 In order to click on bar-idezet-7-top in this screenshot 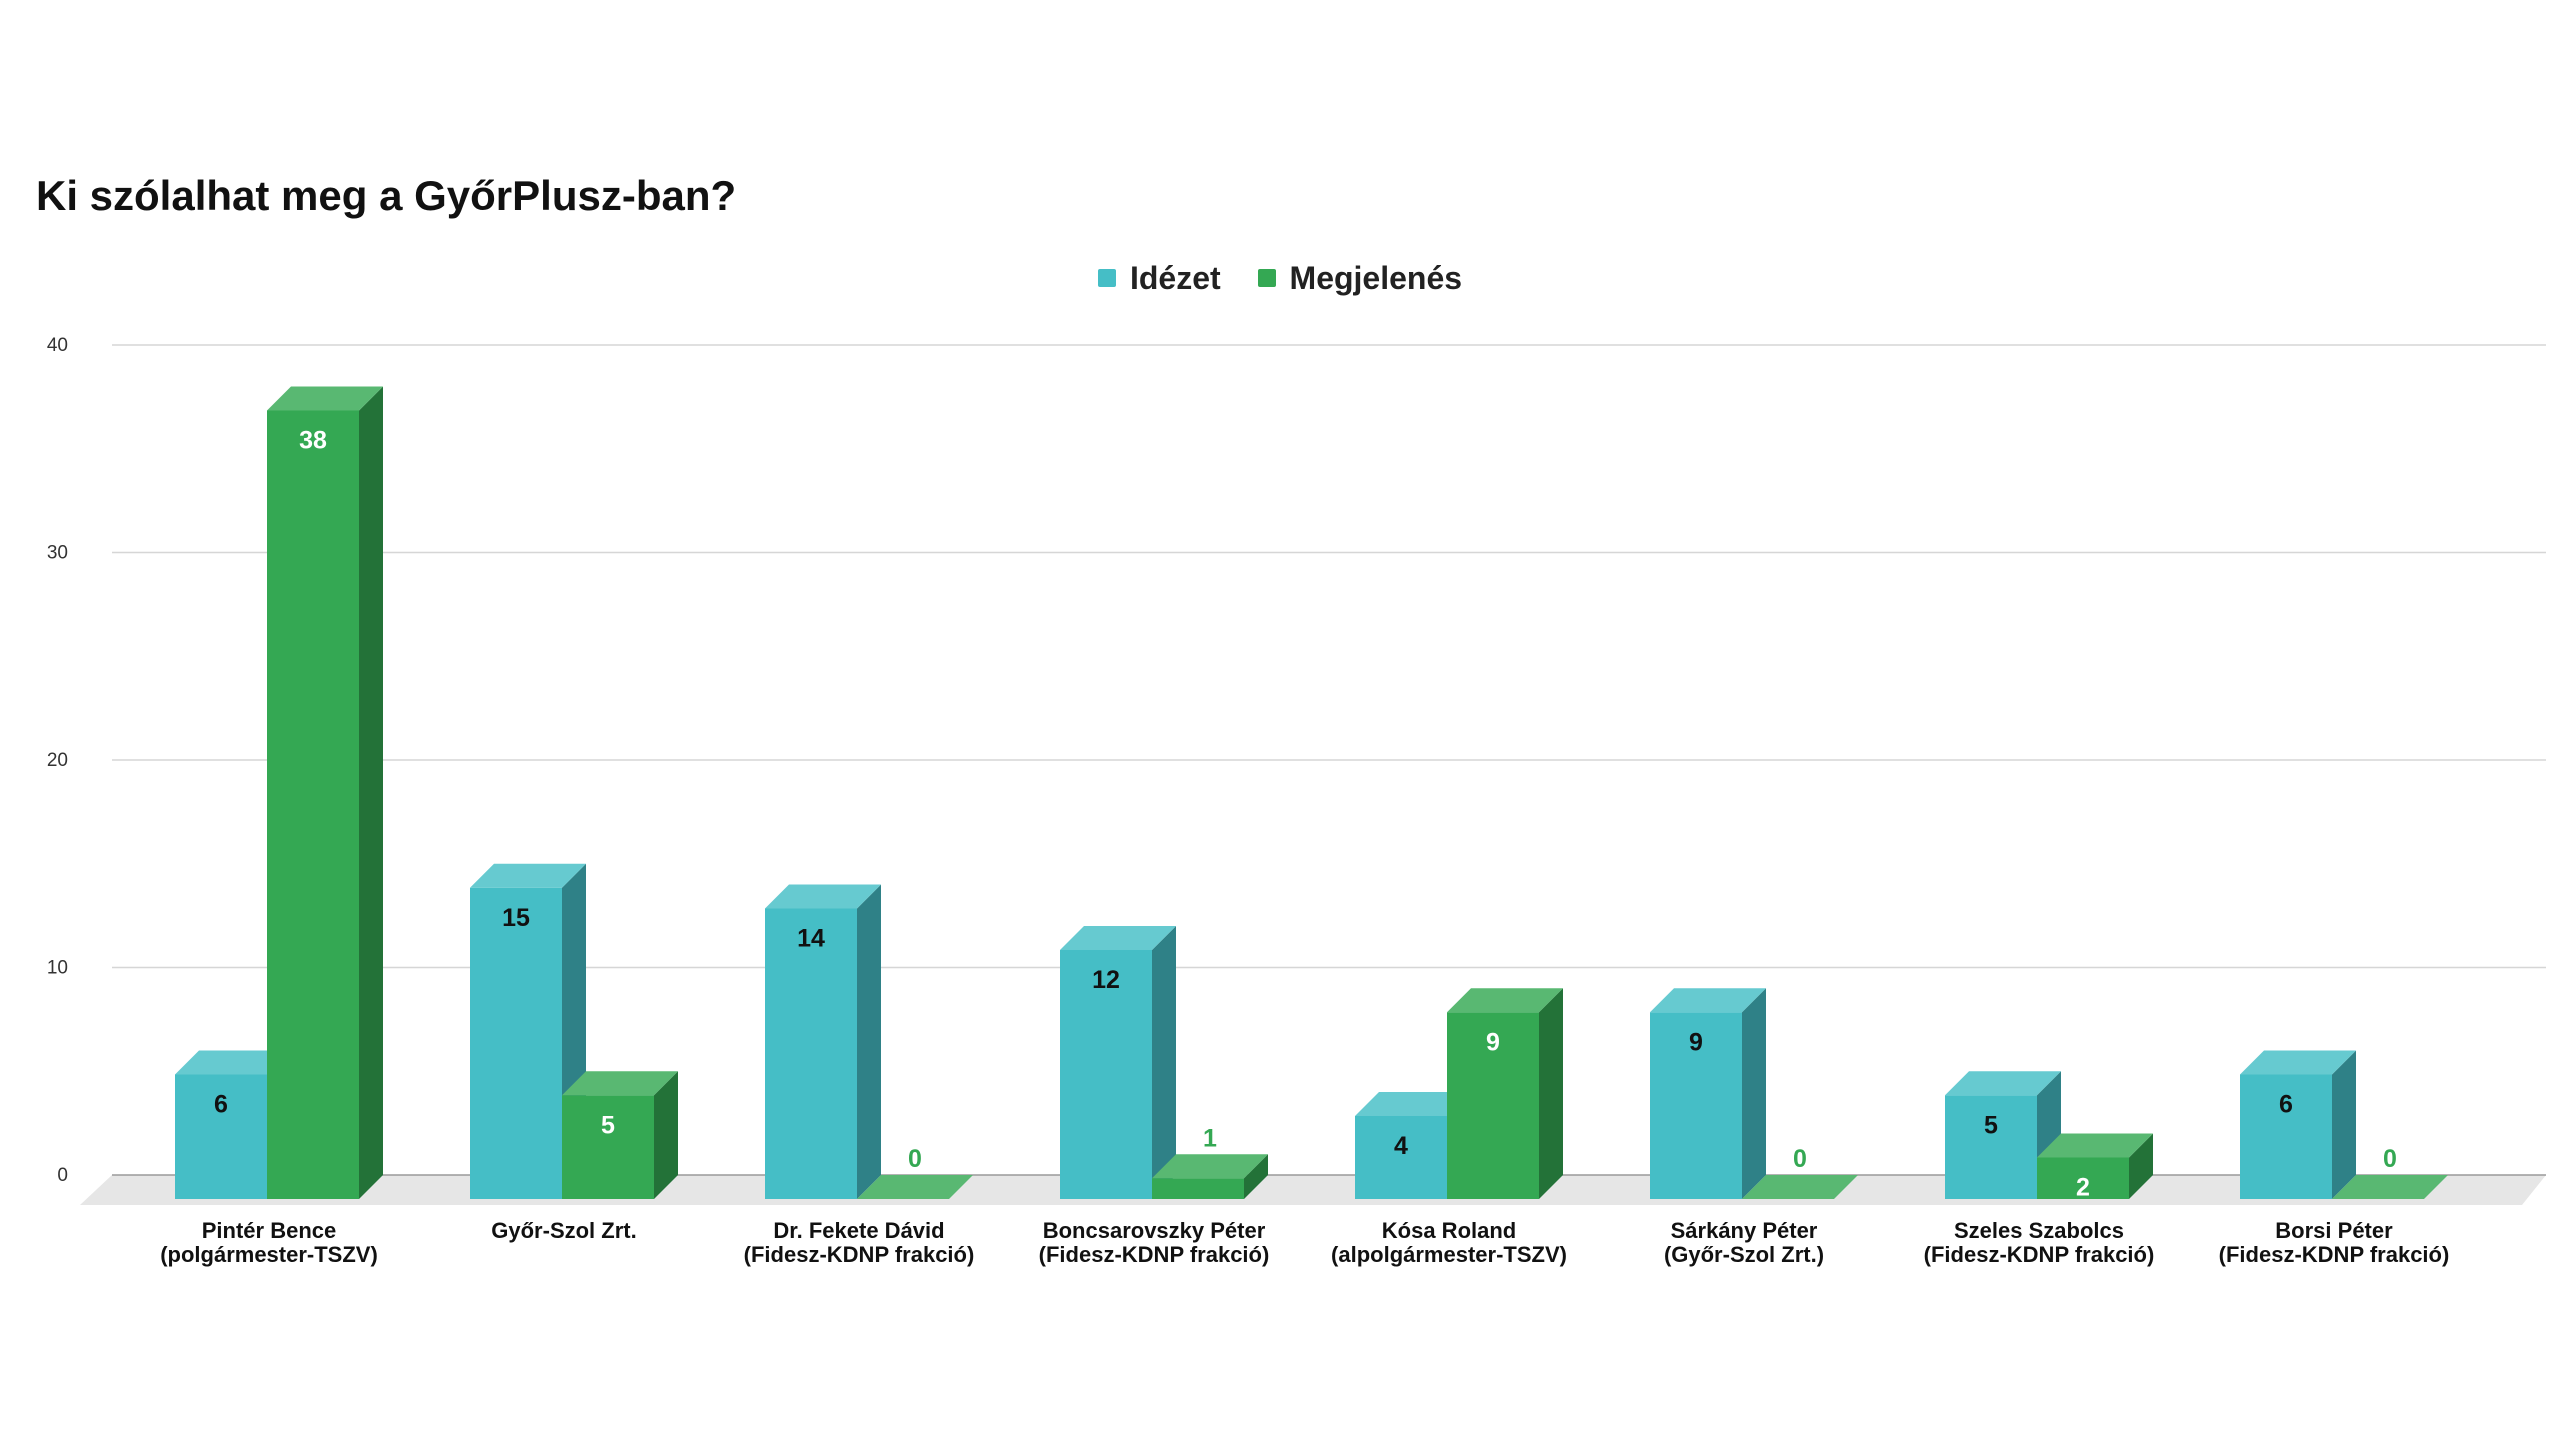, I will do `click(2298, 1062)`.